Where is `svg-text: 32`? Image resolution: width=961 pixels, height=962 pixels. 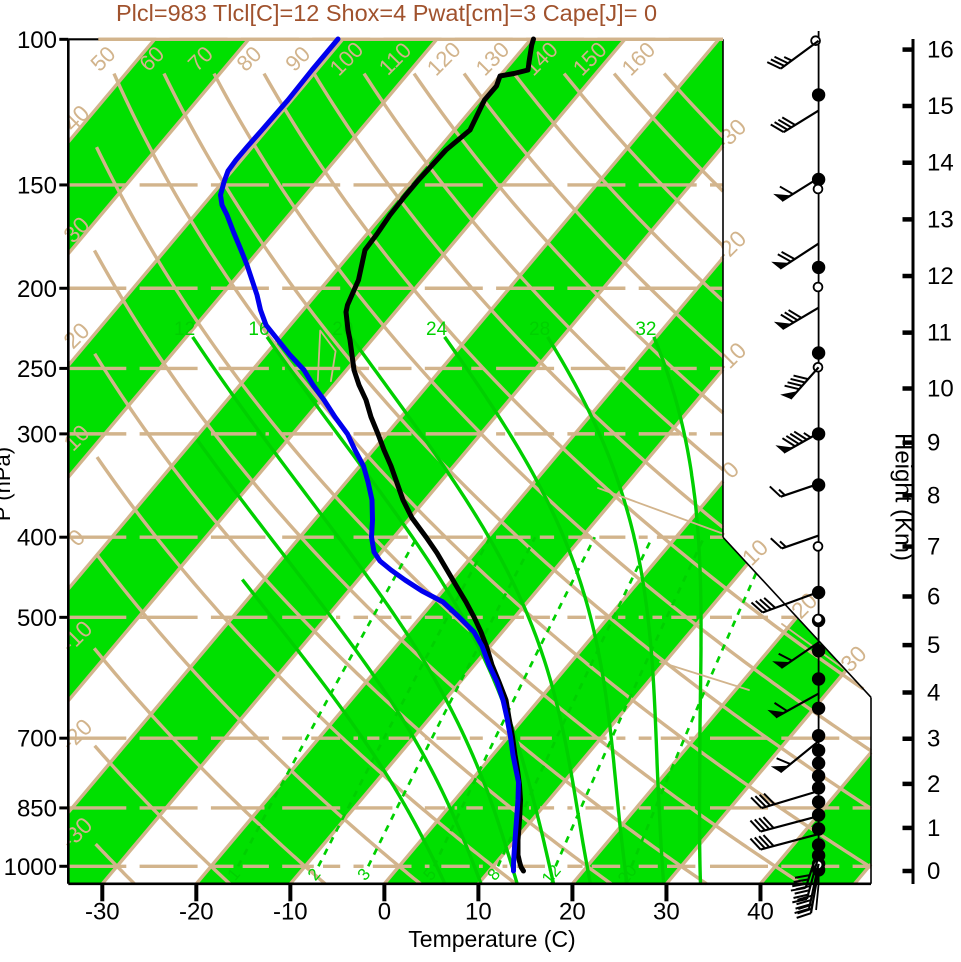
svg-text: 32 is located at coordinates (645, 329).